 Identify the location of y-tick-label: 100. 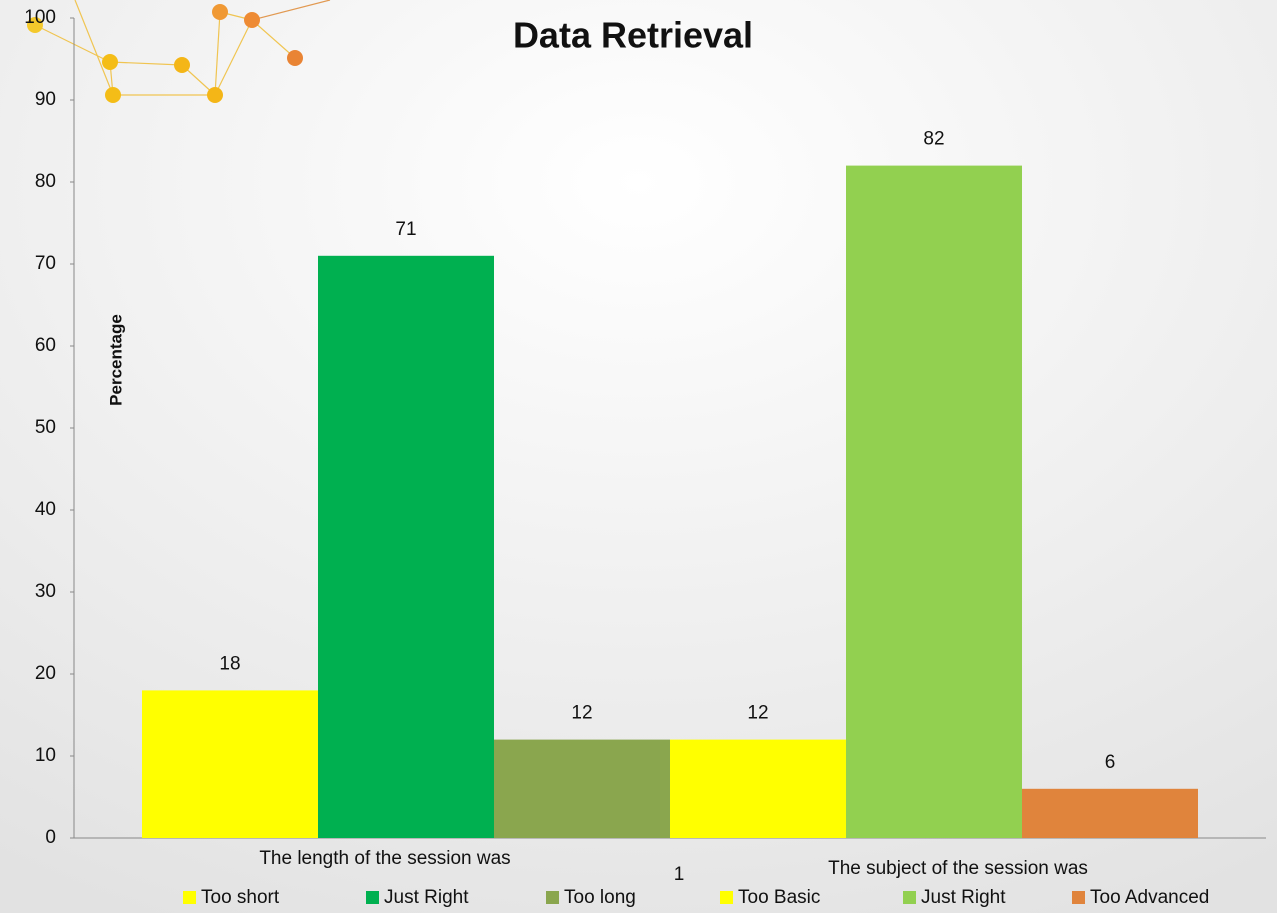
(40, 17).